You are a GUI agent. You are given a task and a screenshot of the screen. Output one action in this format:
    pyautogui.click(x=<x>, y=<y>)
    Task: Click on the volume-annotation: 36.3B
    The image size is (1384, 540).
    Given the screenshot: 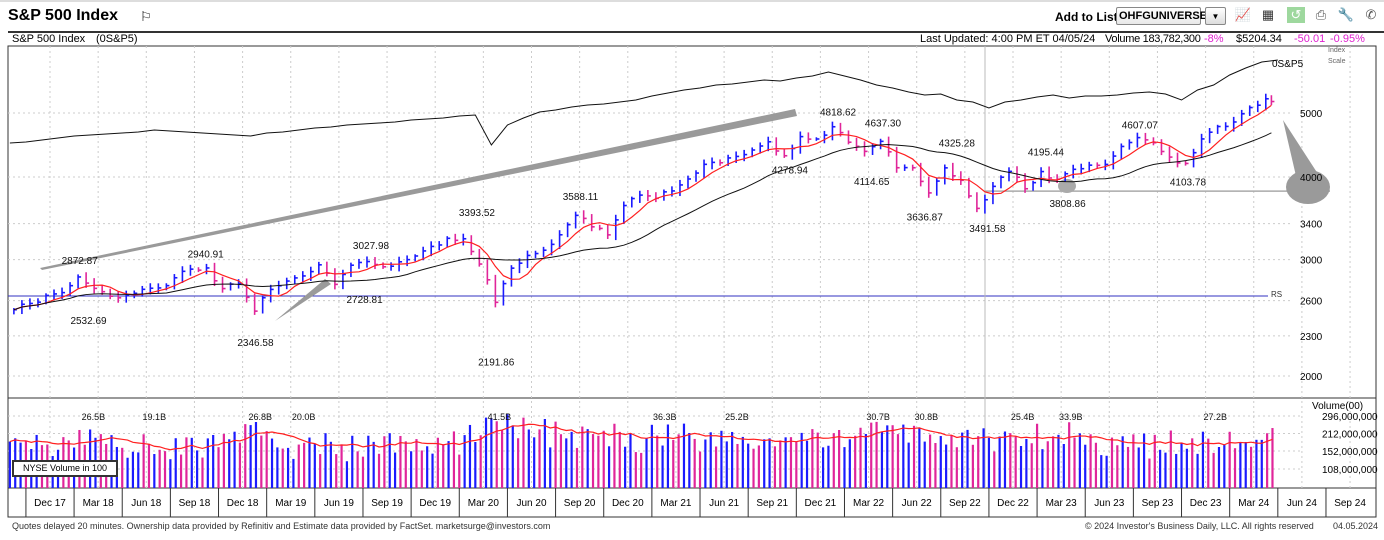 What is the action you would take?
    pyautogui.click(x=665, y=417)
    